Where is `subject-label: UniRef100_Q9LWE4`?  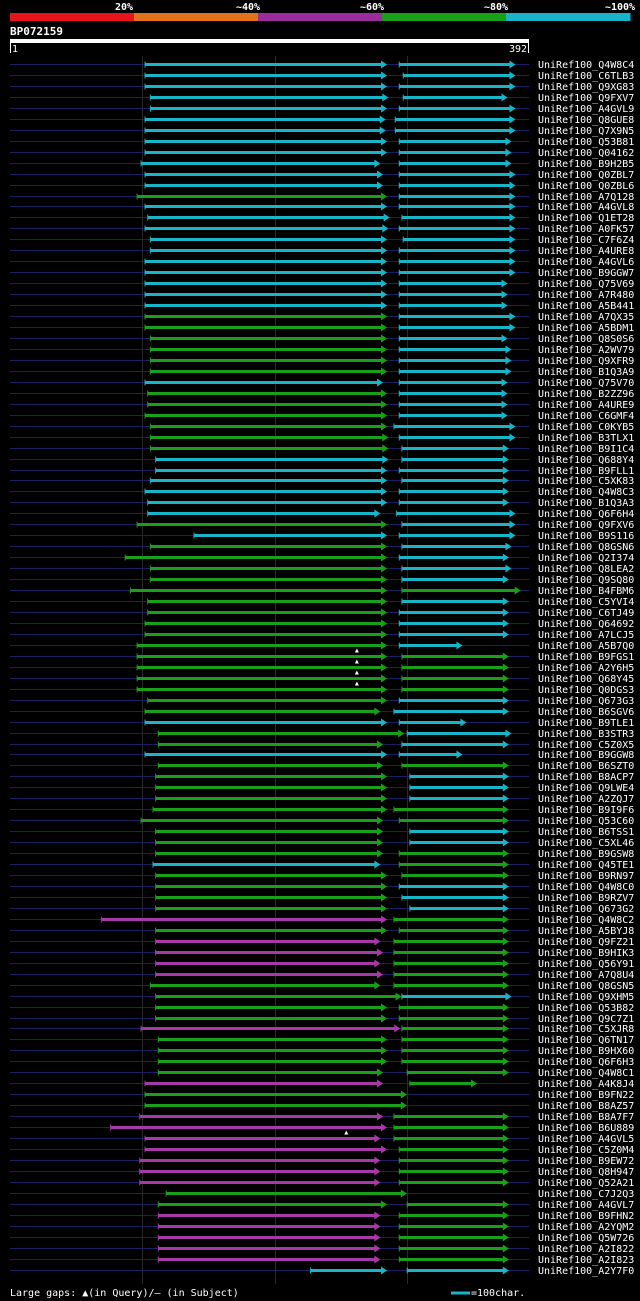
subject-label: UniRef100_Q9LWE4 is located at coordinates (586, 788).